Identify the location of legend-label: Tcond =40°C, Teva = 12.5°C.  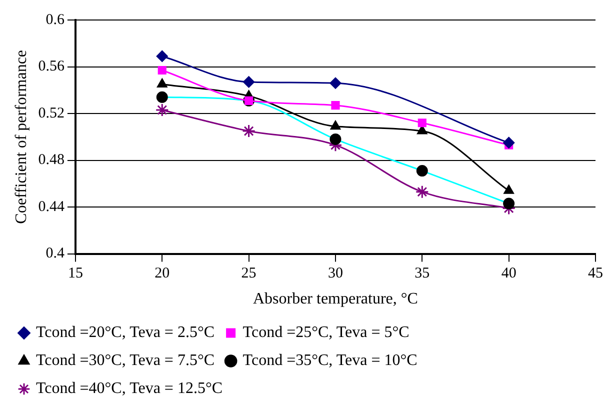
(129, 389).